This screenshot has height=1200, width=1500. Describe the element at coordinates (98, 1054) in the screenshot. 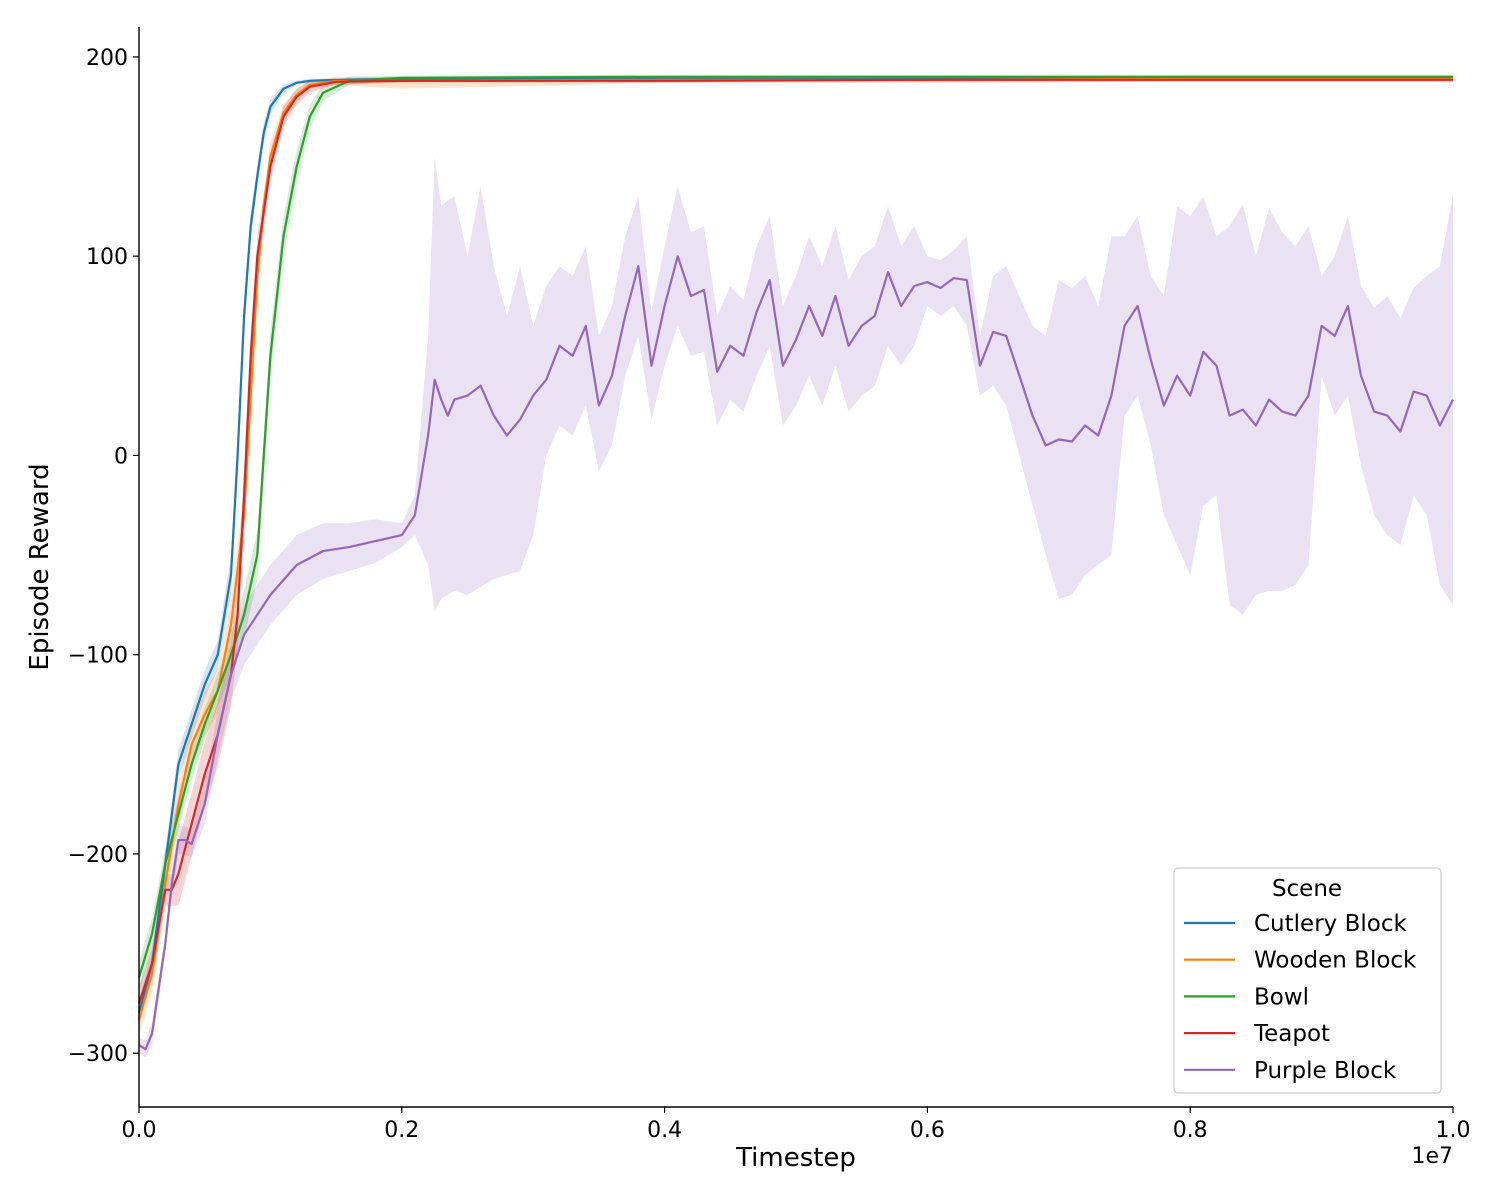

I see `y-tick-label: −300` at that location.